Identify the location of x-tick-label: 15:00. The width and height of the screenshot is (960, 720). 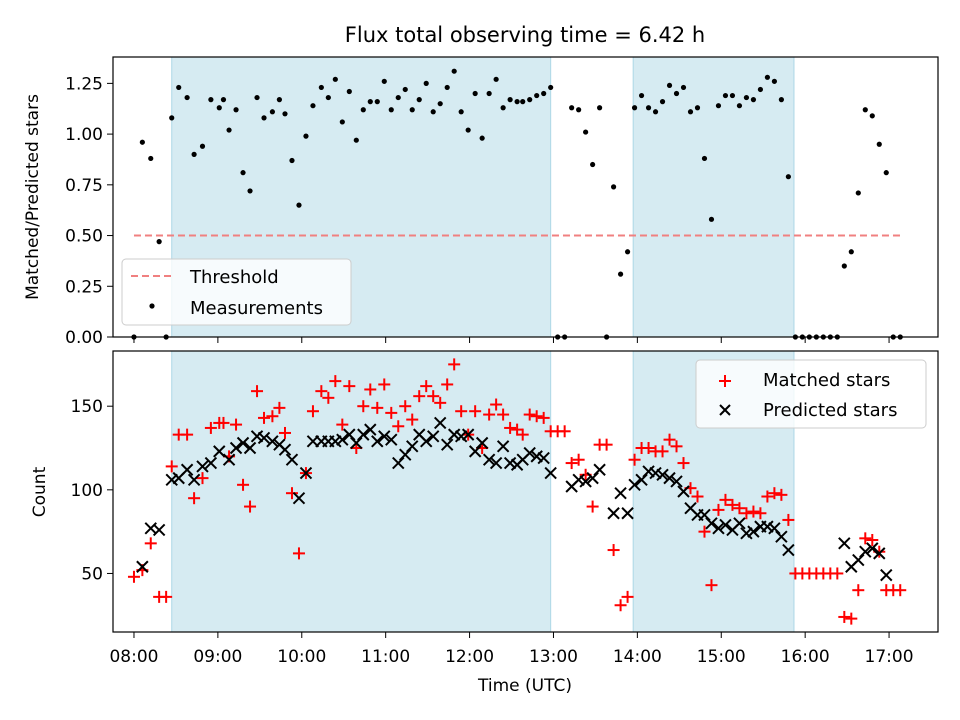
(721, 657).